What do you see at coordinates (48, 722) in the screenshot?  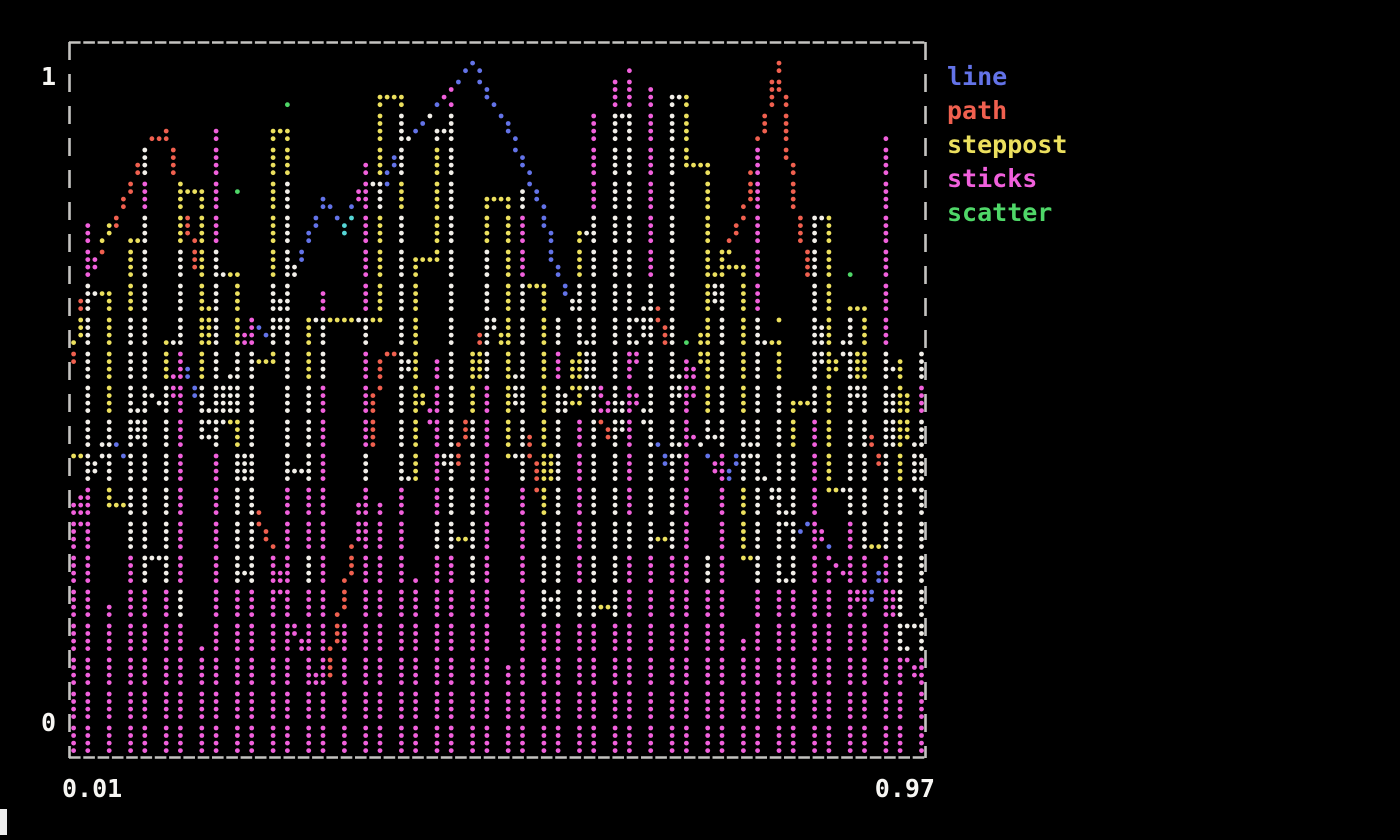 I see `y-axis-label-min: 0` at bounding box center [48, 722].